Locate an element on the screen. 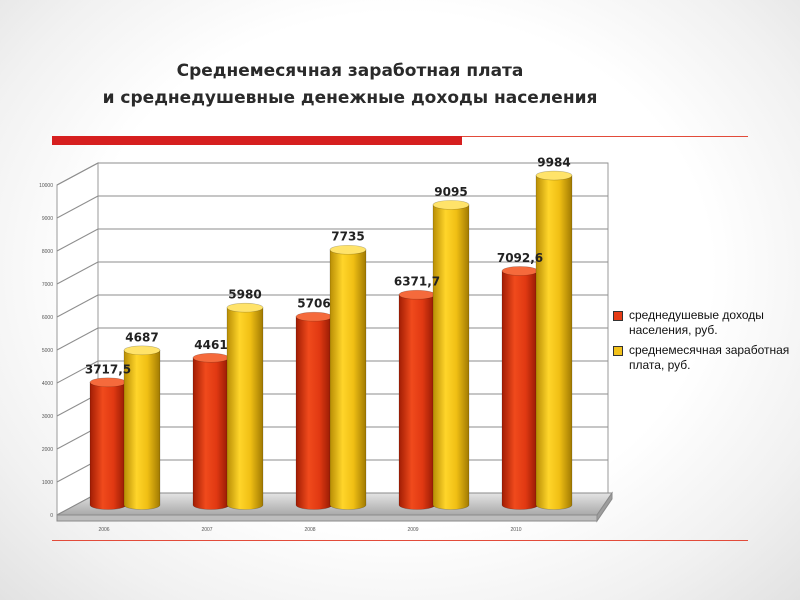 This screenshot has height=600, width=800. y-tick-label: 10000 is located at coordinates (46, 186).